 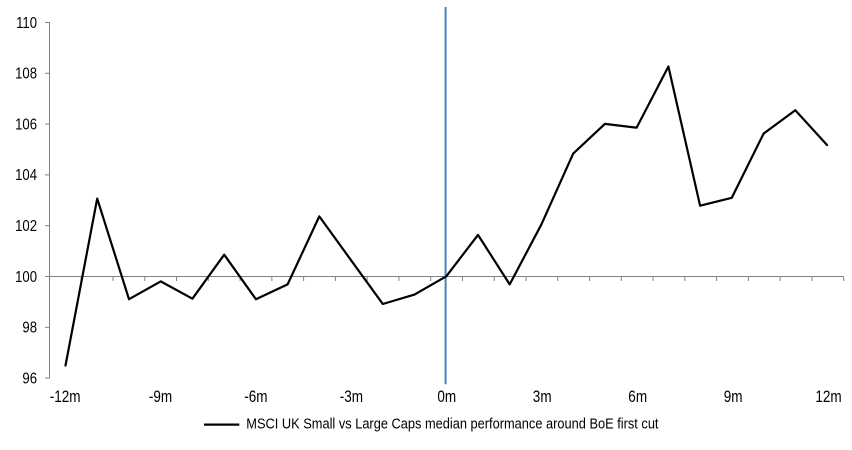 What do you see at coordinates (65, 397) in the screenshot?
I see `svg-text: -12m` at bounding box center [65, 397].